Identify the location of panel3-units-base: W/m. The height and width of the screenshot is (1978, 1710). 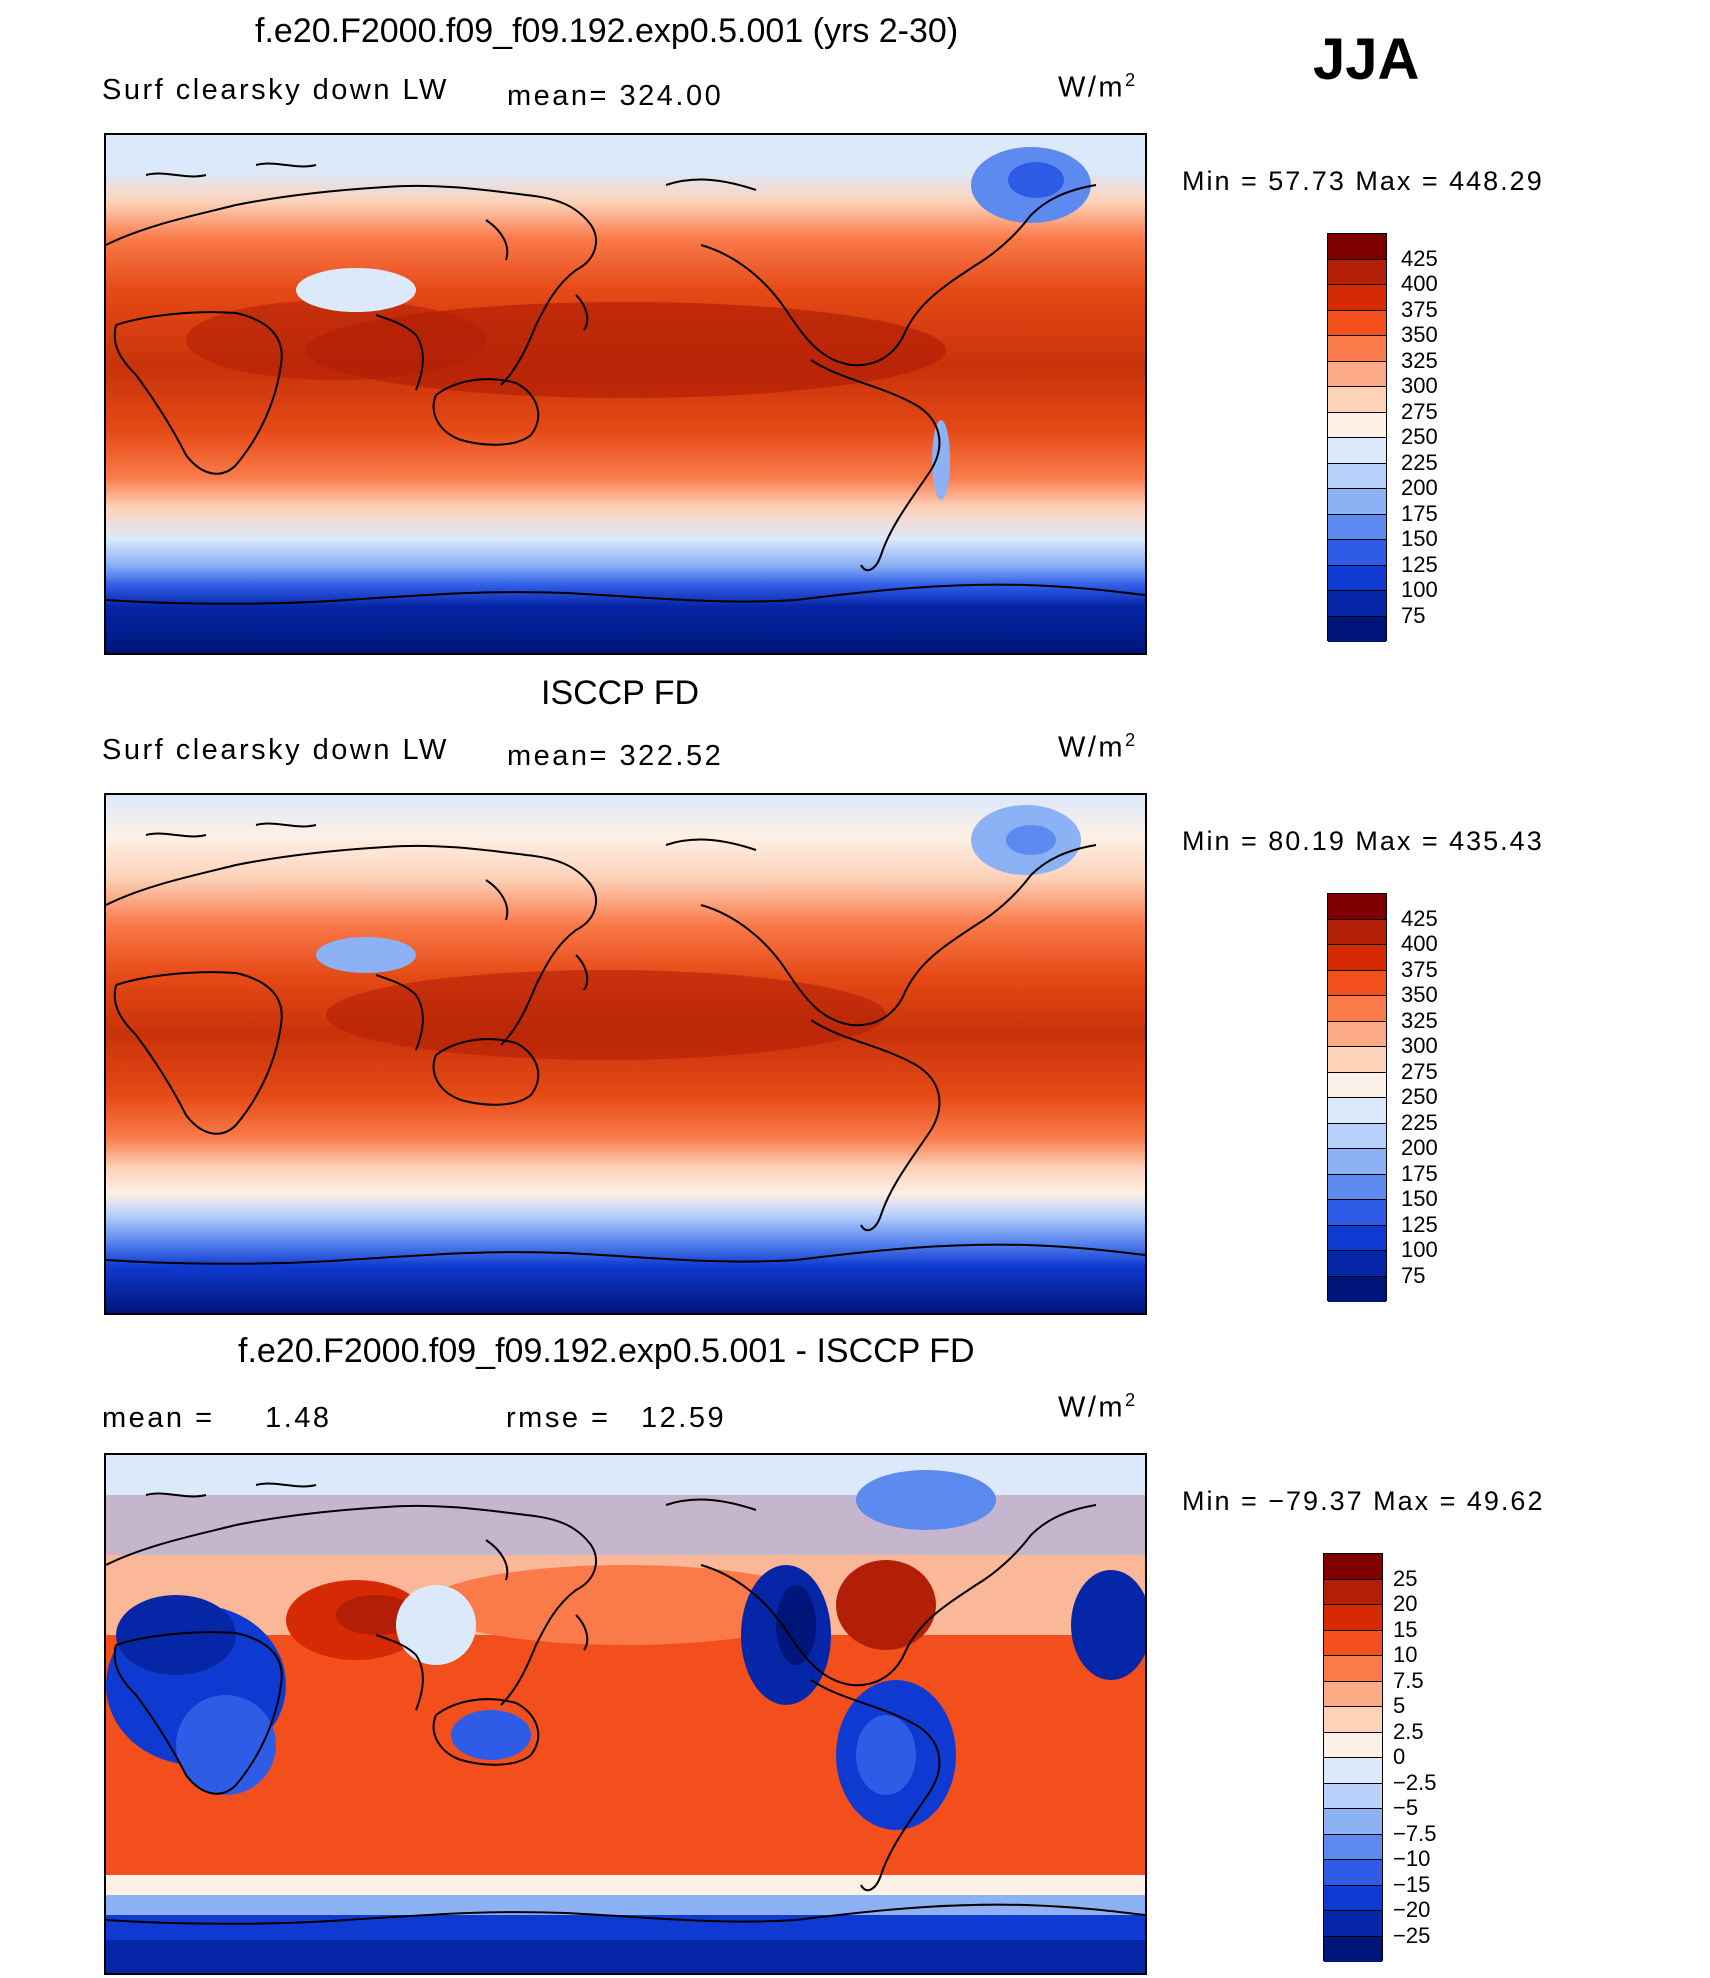
(1092, 1407).